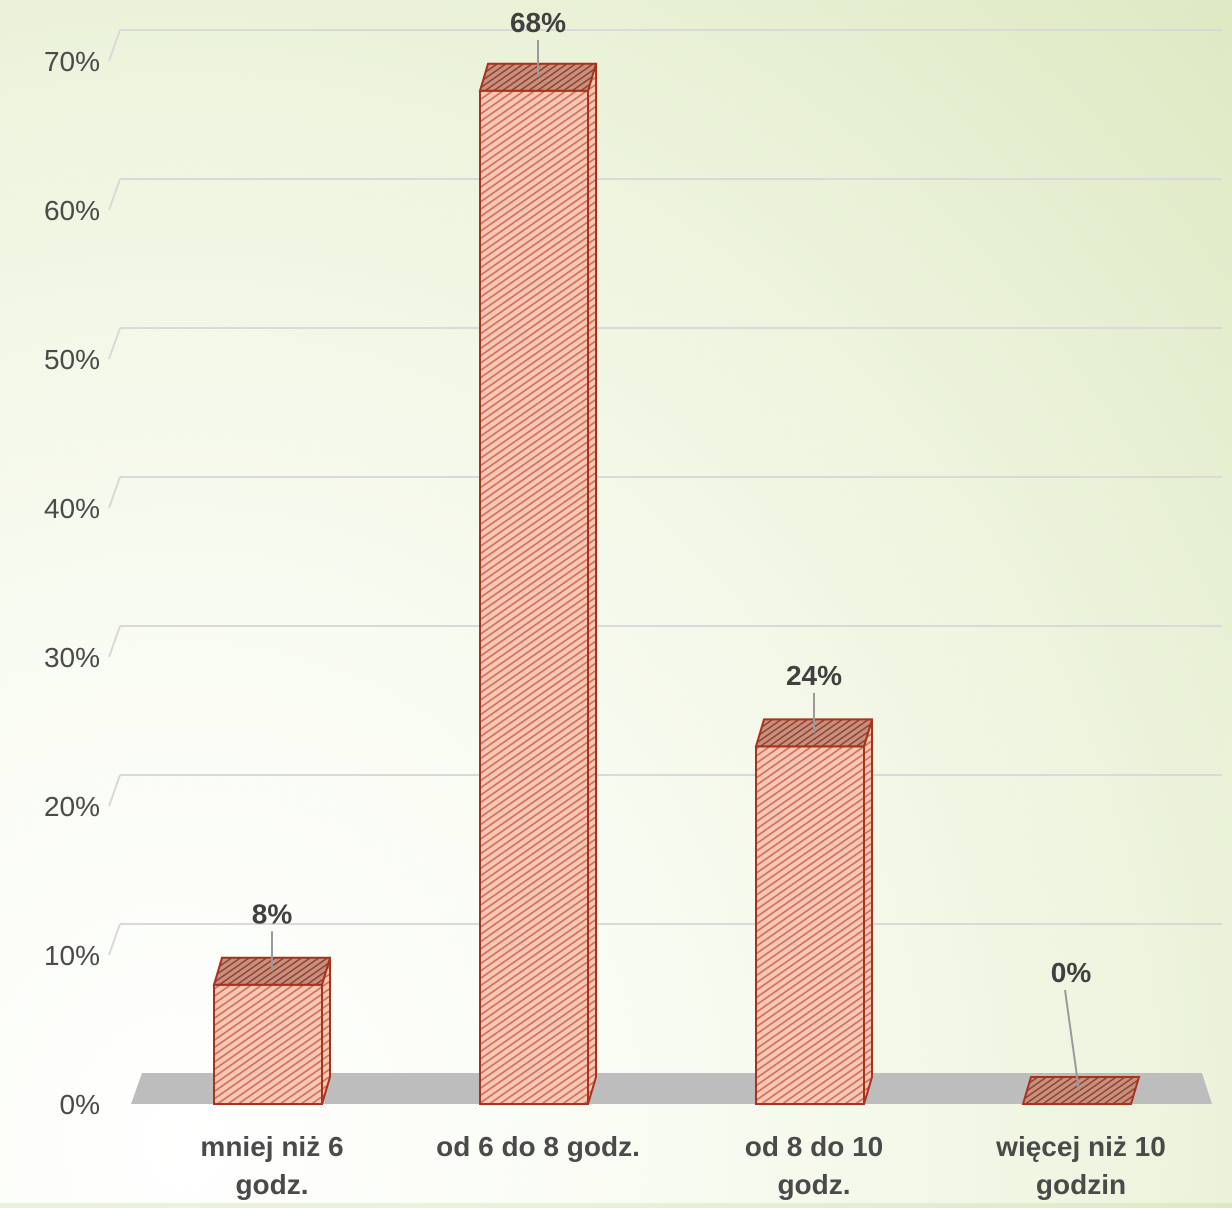 Image resolution: width=1232 pixels, height=1208 pixels. I want to click on y-tick-label: 30%, so click(72, 657).